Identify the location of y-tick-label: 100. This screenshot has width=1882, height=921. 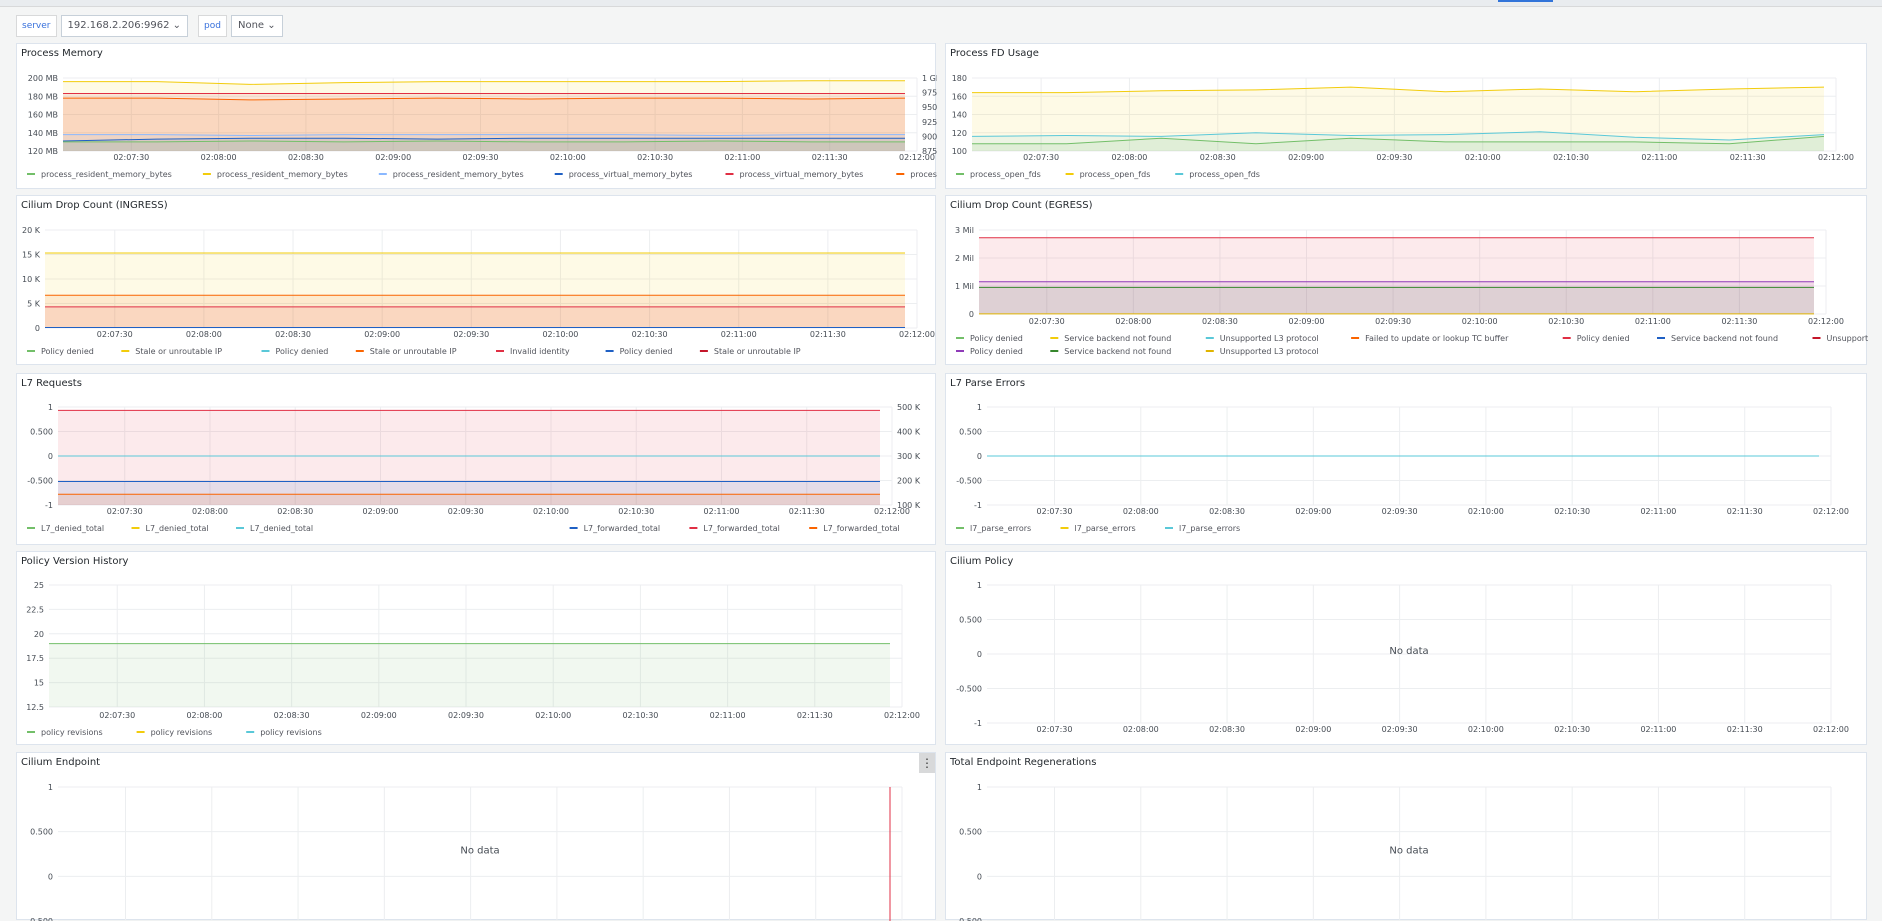
(959, 151).